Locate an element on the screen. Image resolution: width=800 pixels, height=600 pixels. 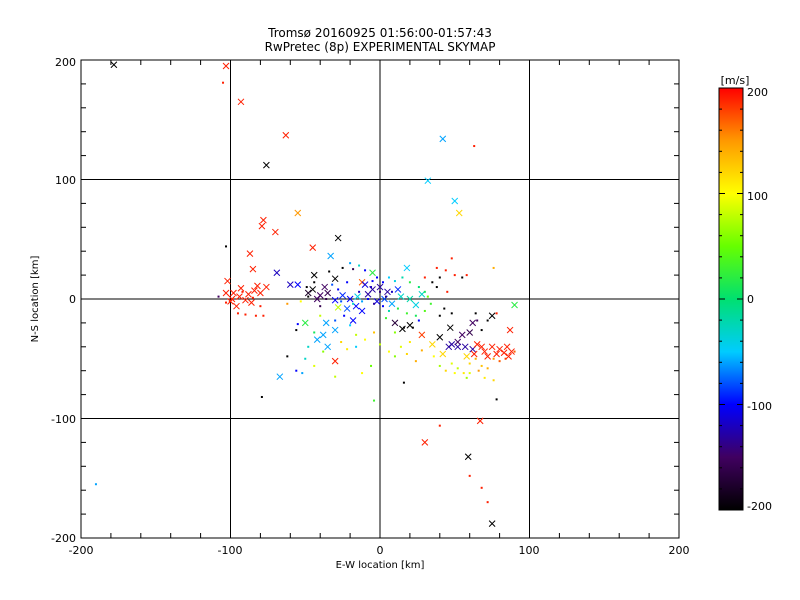
x-tick-label: -200 is located at coordinates (81, 550).